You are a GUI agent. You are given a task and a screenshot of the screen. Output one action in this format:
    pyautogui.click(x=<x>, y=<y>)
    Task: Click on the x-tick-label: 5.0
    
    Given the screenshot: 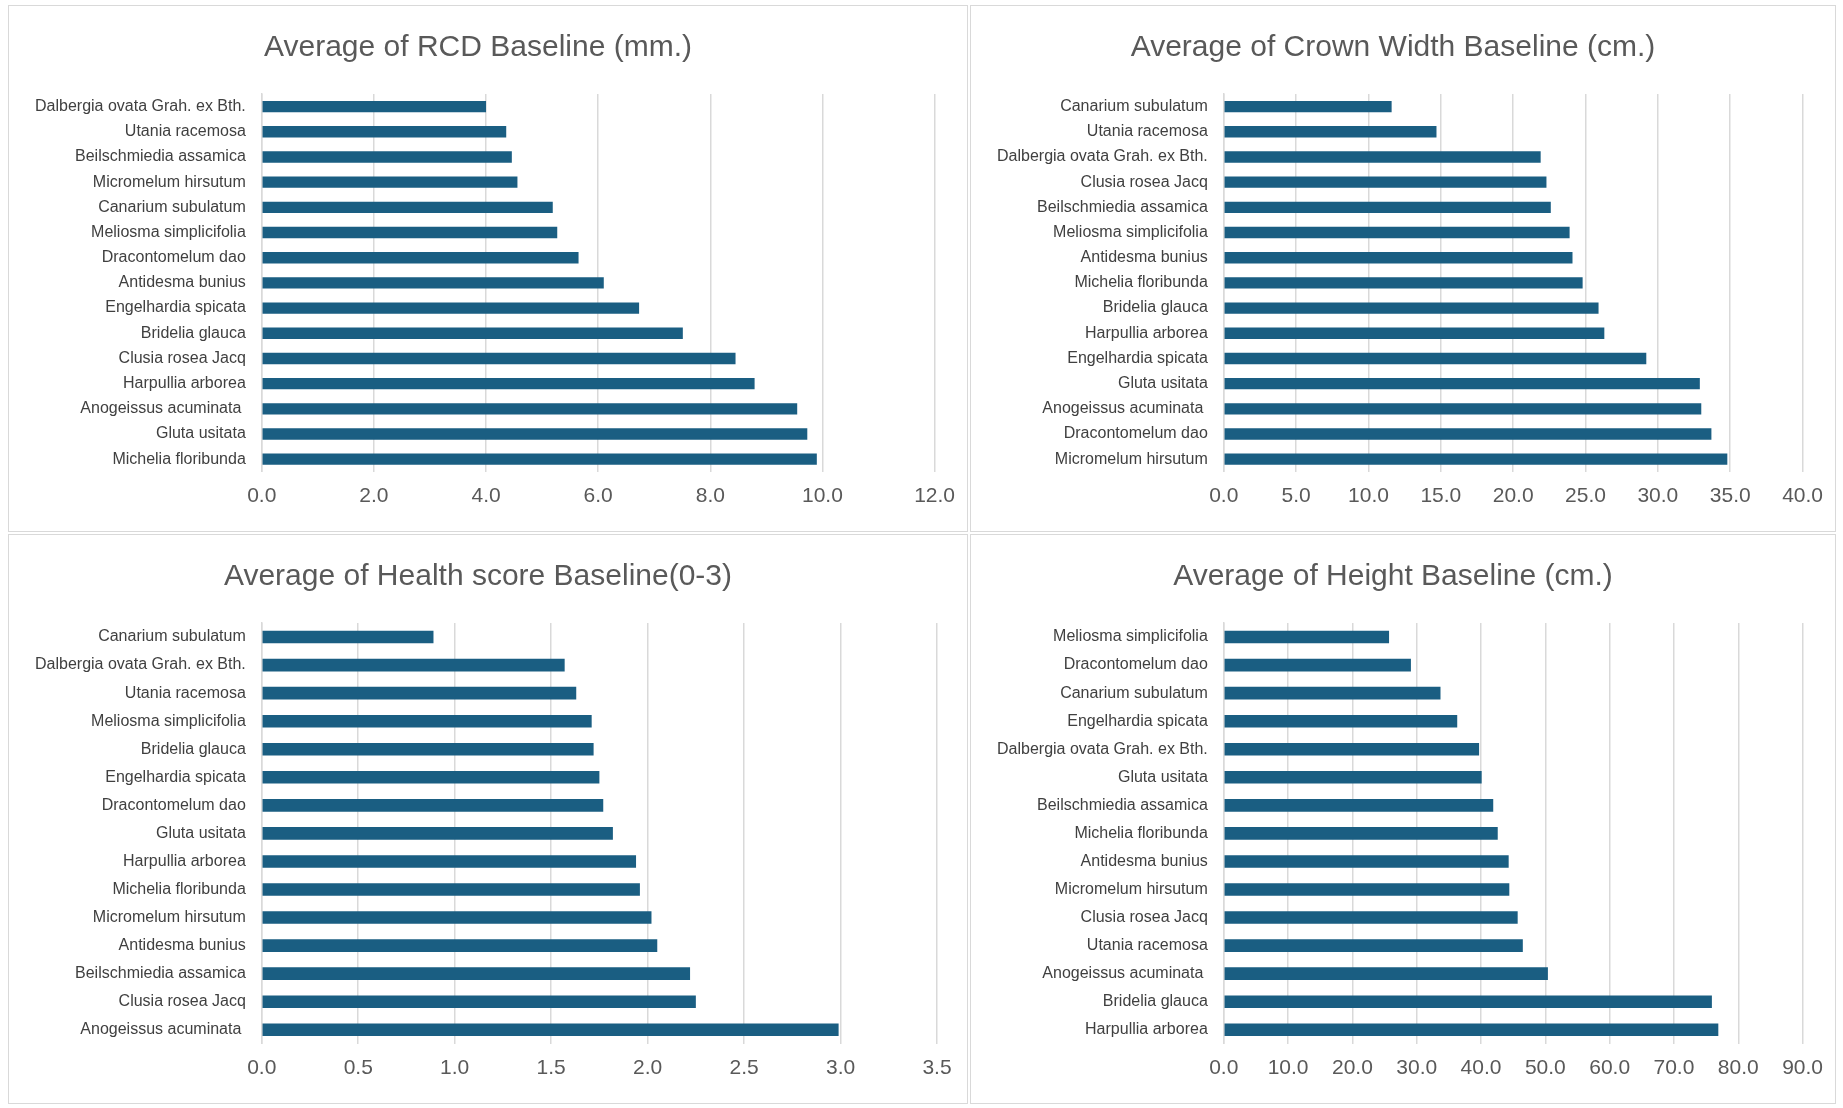 What is the action you would take?
    pyautogui.click(x=1296, y=495)
    